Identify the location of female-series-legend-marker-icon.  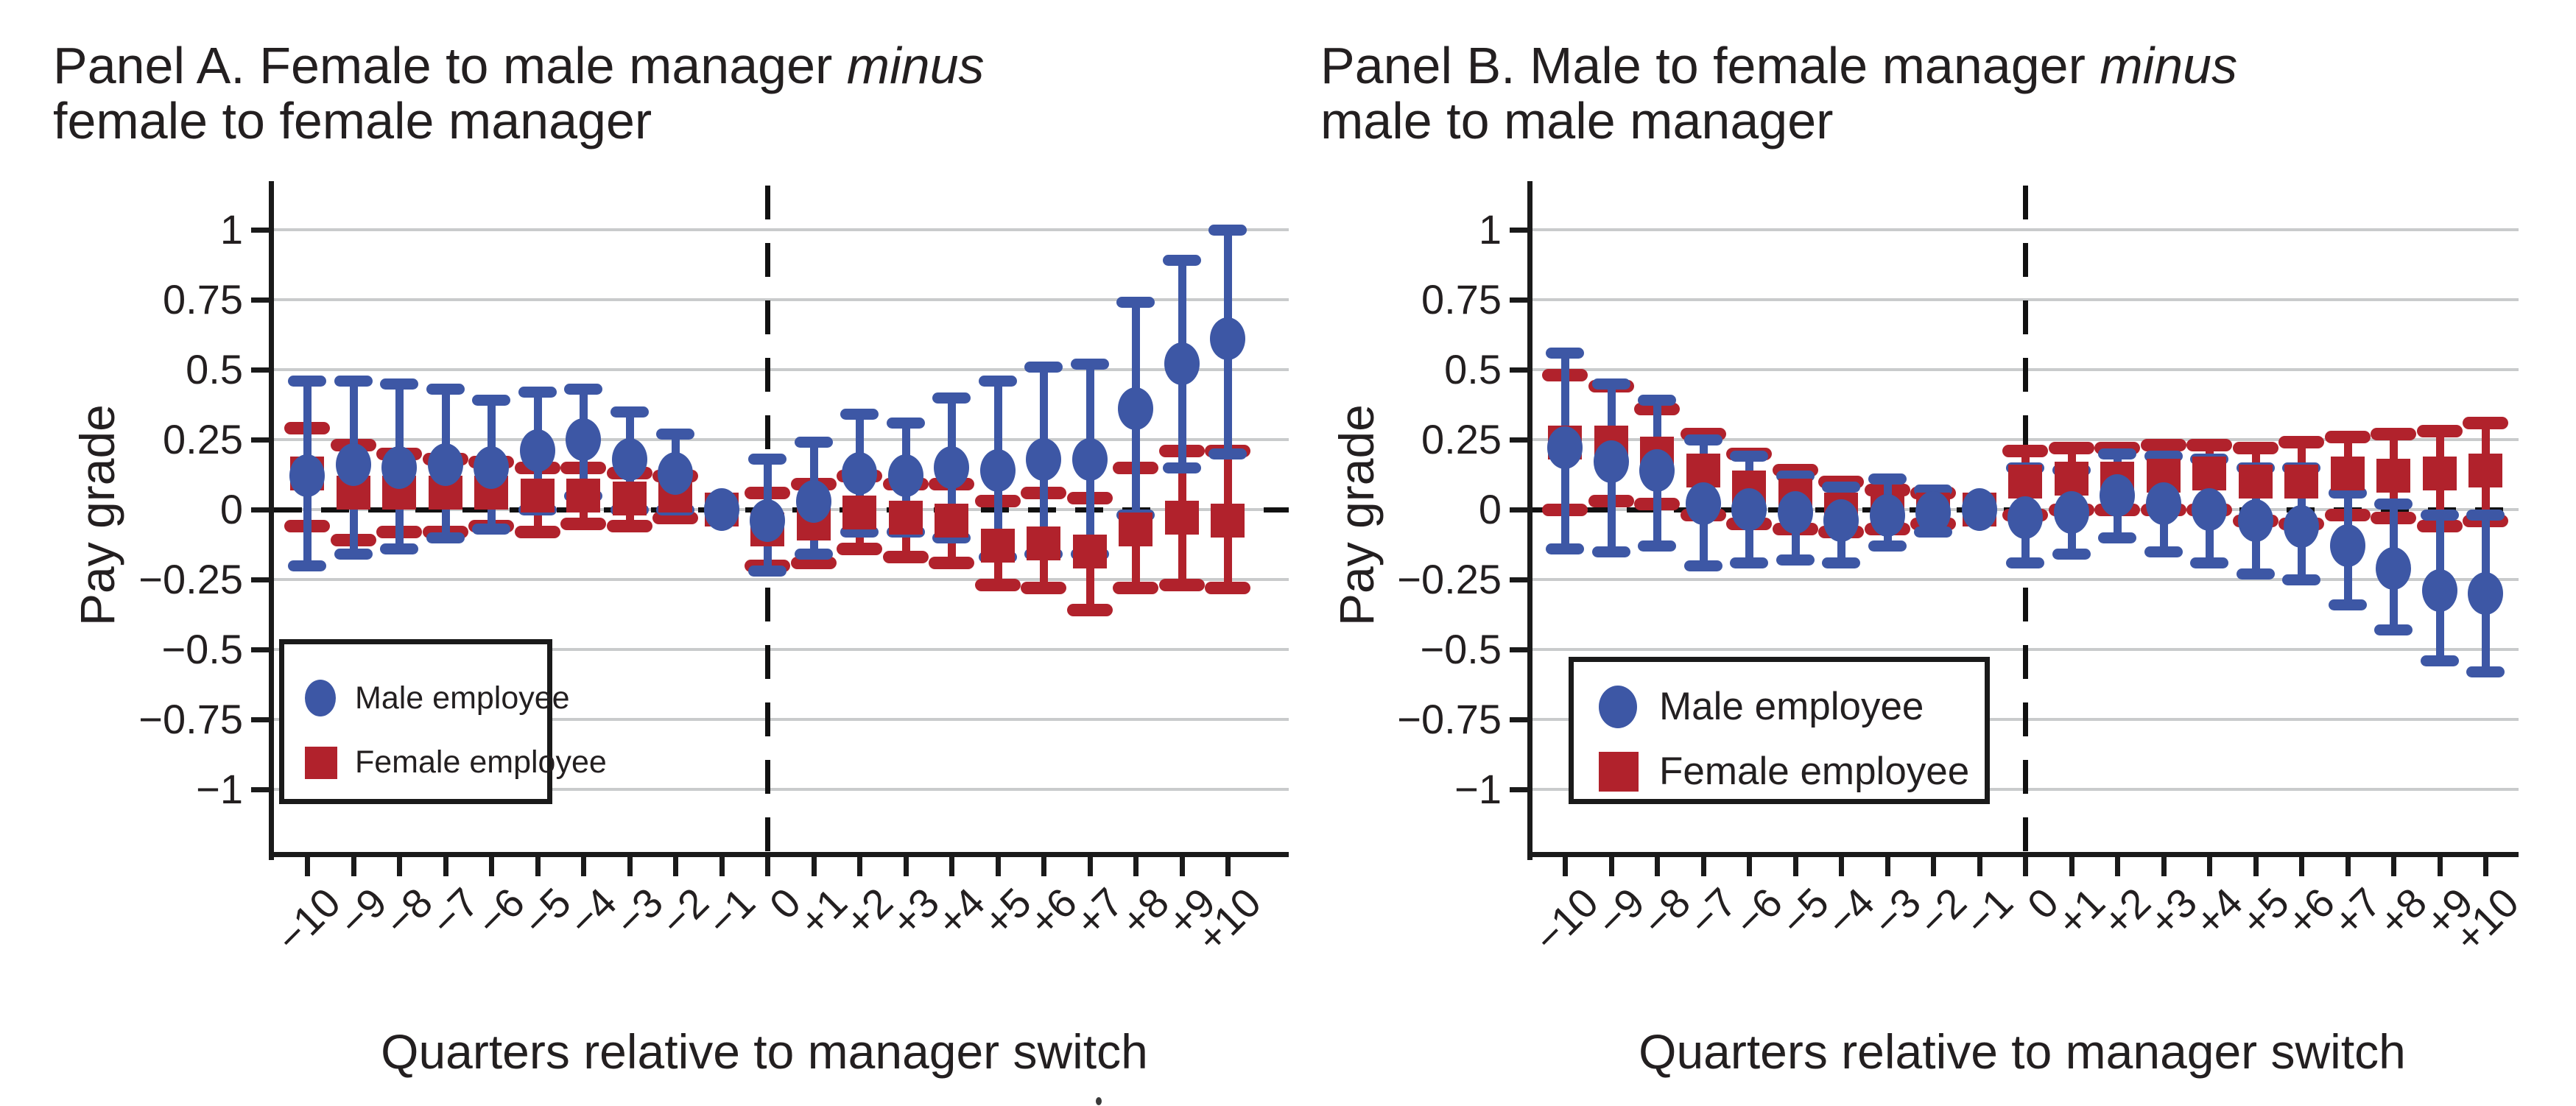
(1619, 772).